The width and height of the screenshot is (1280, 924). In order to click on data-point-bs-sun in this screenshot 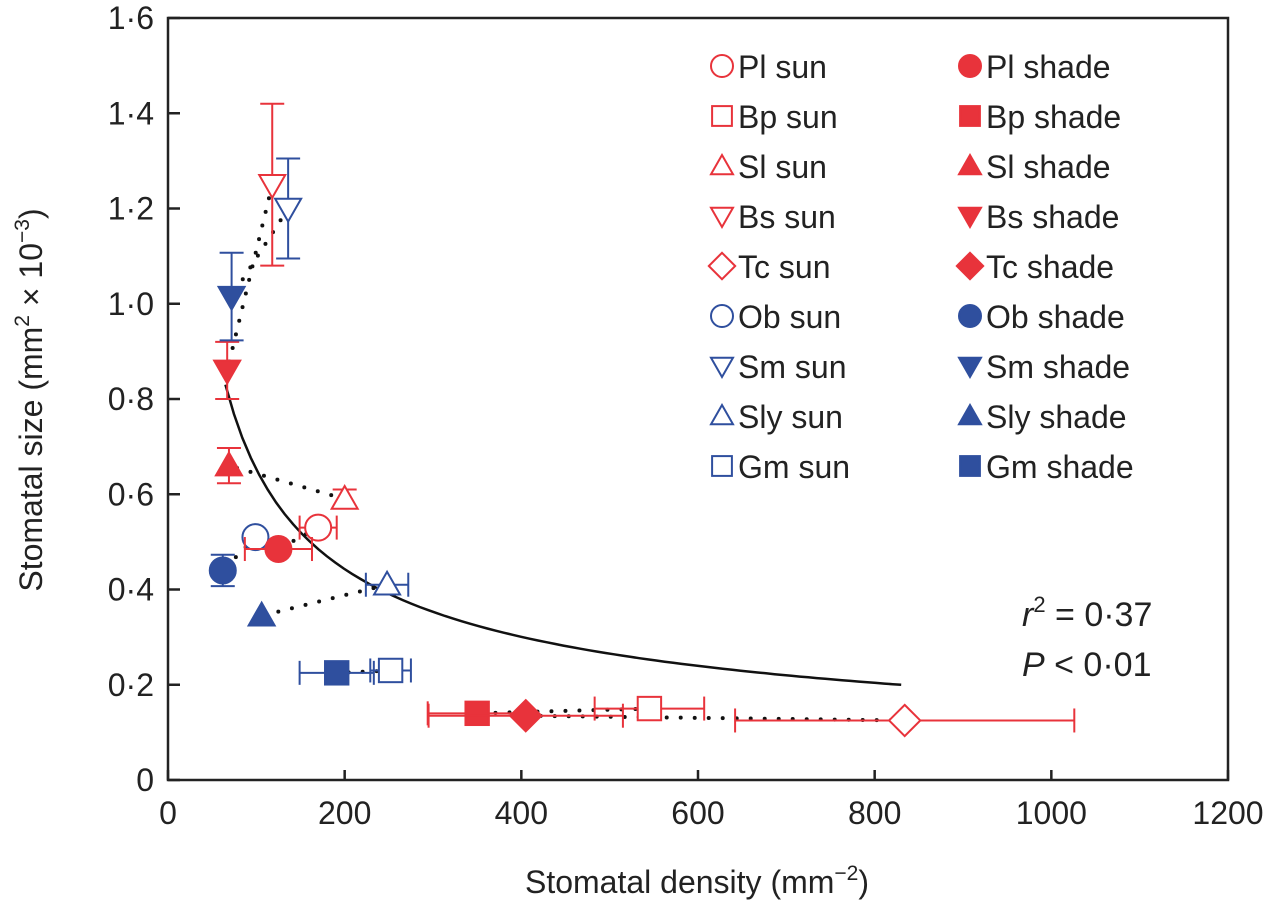, I will do `click(272, 184)`.